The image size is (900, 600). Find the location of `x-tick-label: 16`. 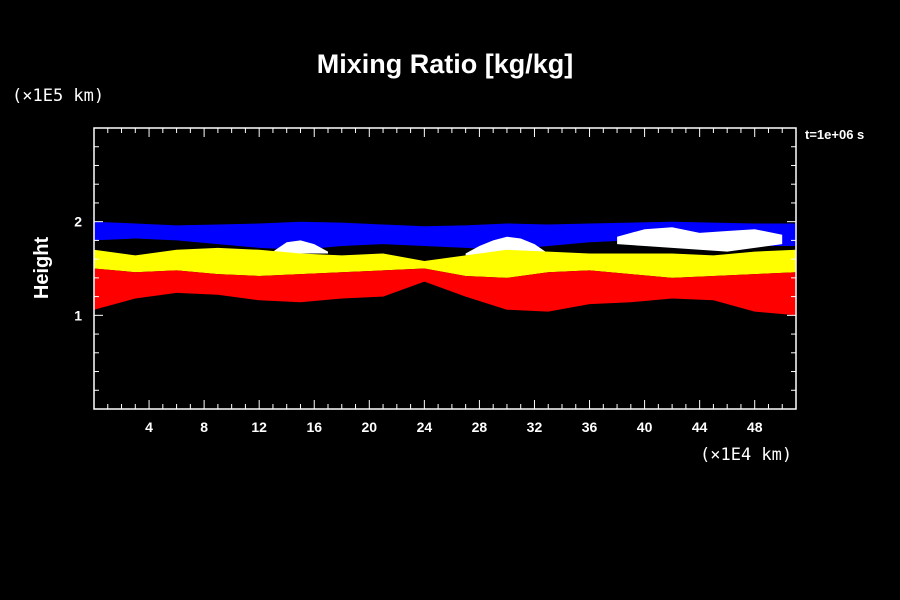

x-tick-label: 16 is located at coordinates (314, 427).